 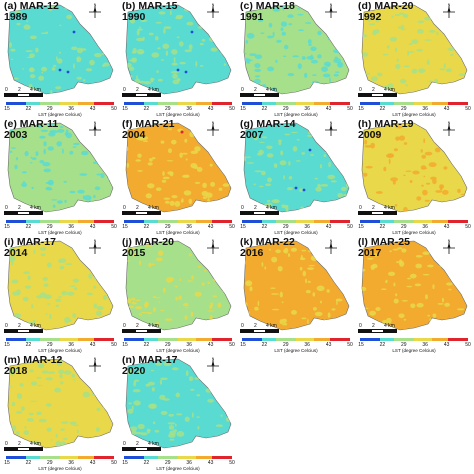 What do you see at coordinates (267, 248) in the screenshot?
I see `panel-label: (k) MAR-22 2016` at bounding box center [267, 248].